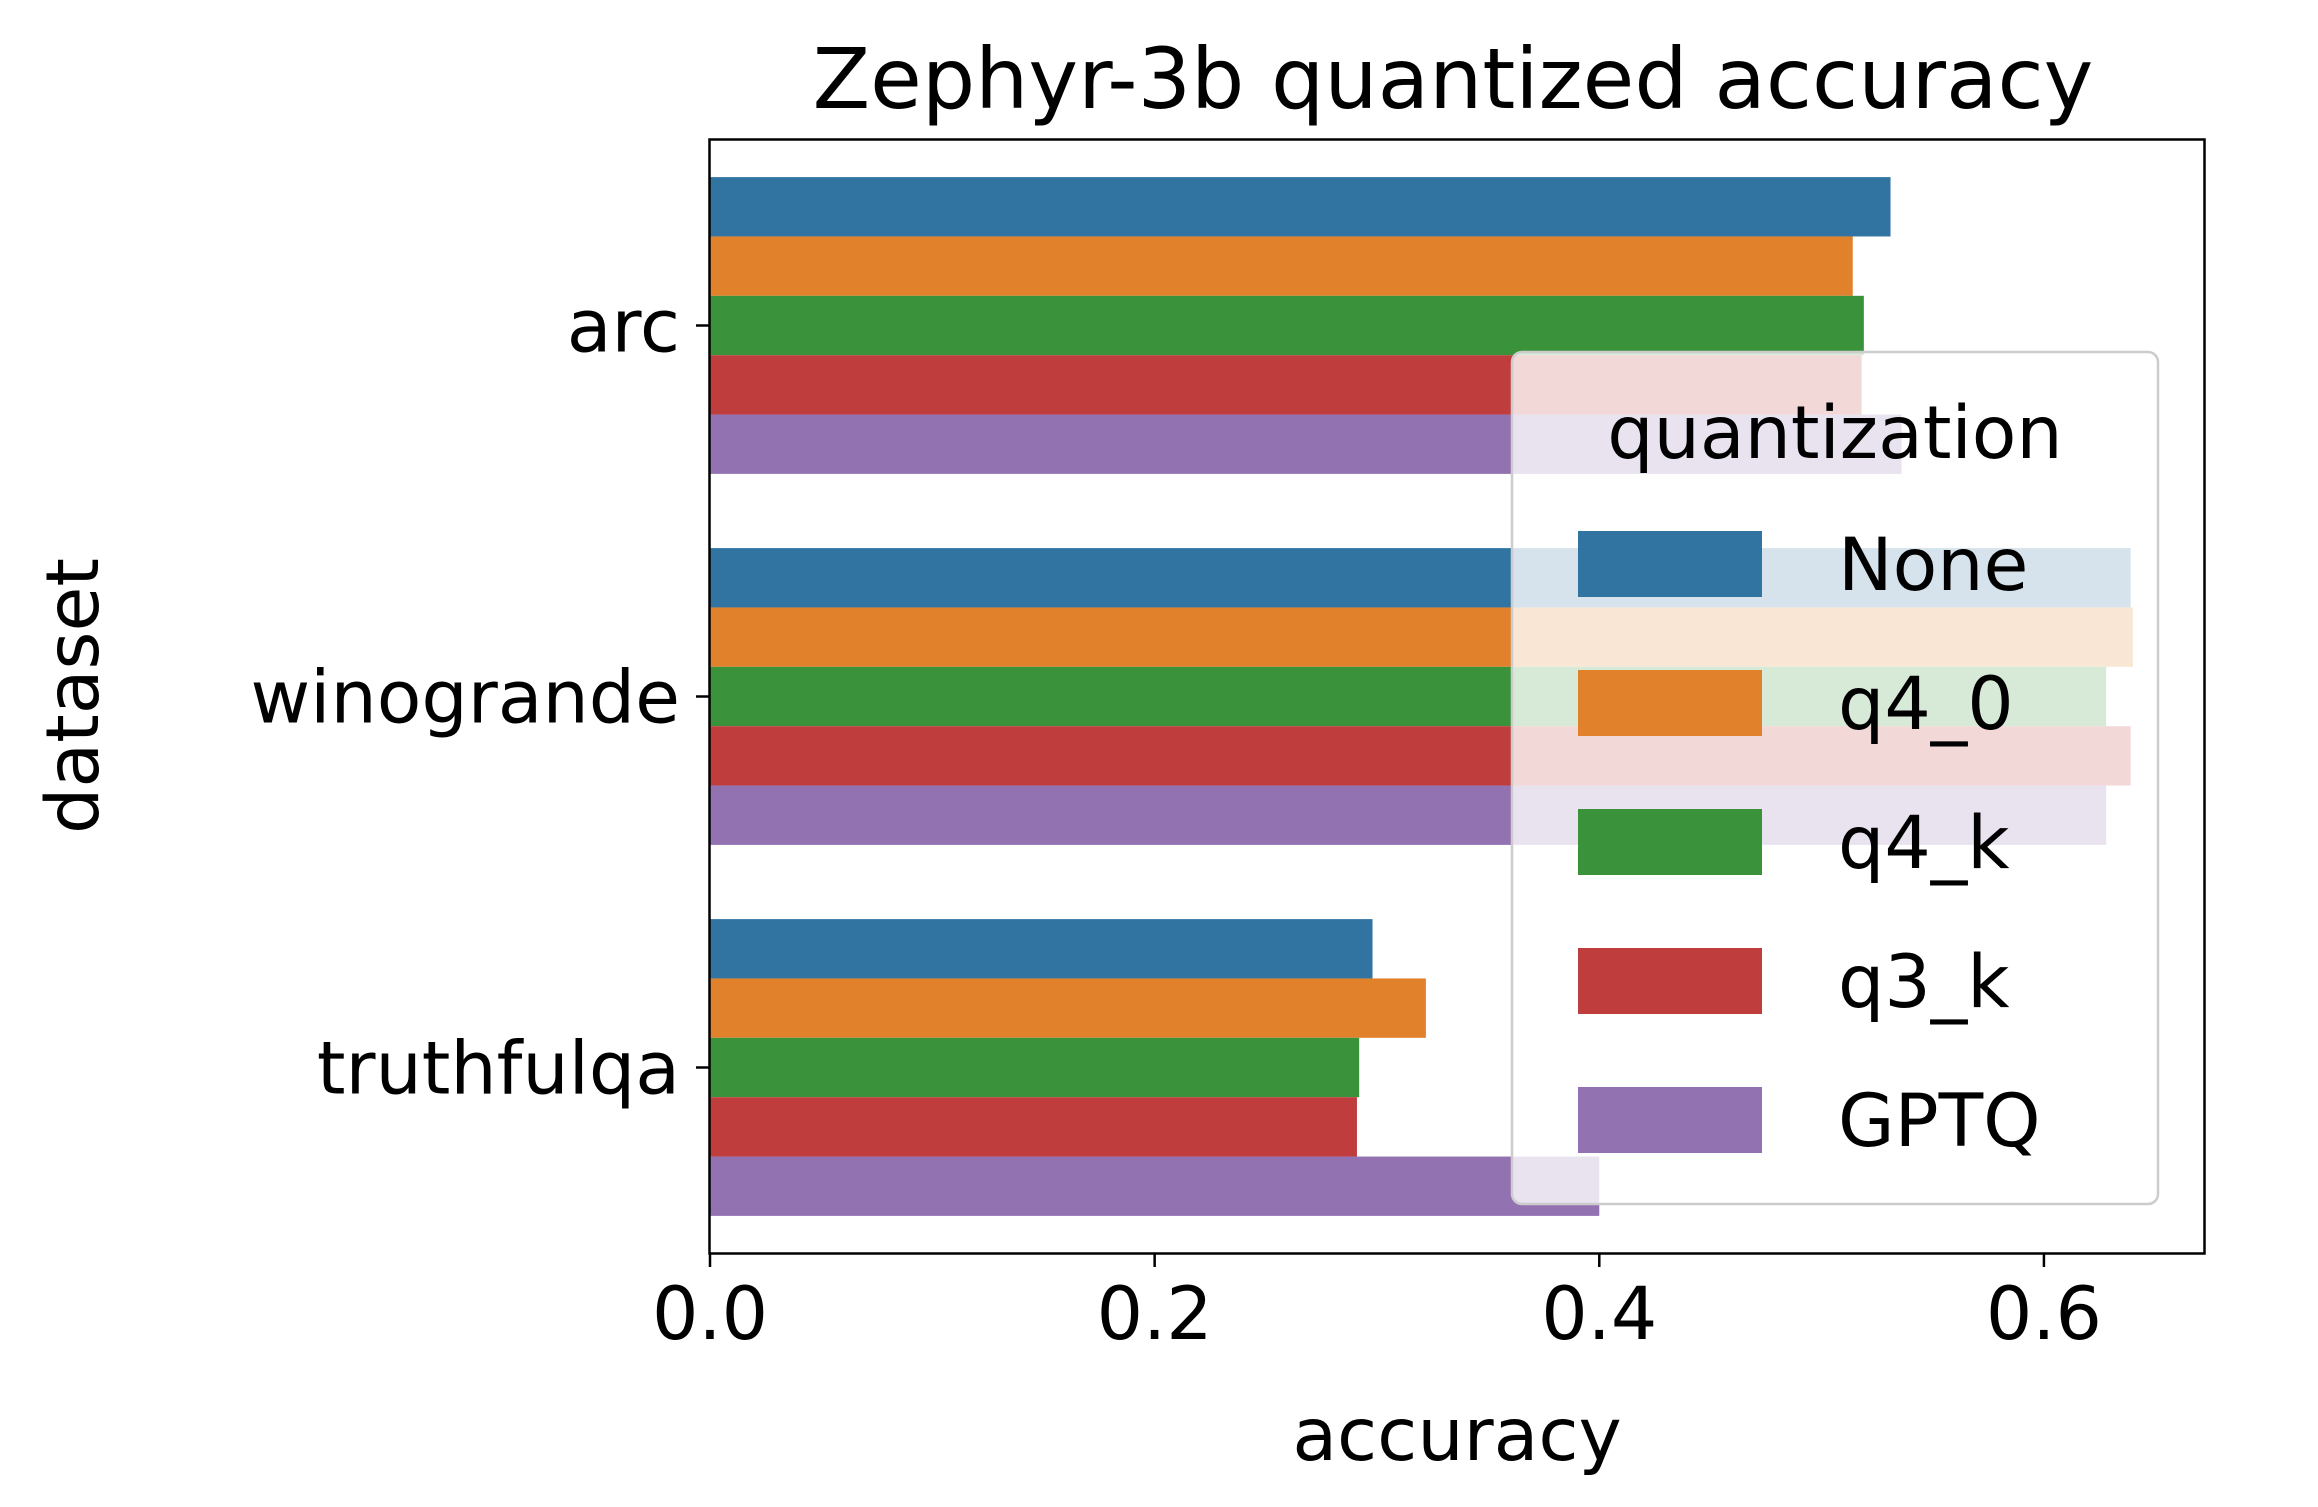  Describe the element at coordinates (73, 696) in the screenshot. I see `y-axis-label: dataset` at that location.